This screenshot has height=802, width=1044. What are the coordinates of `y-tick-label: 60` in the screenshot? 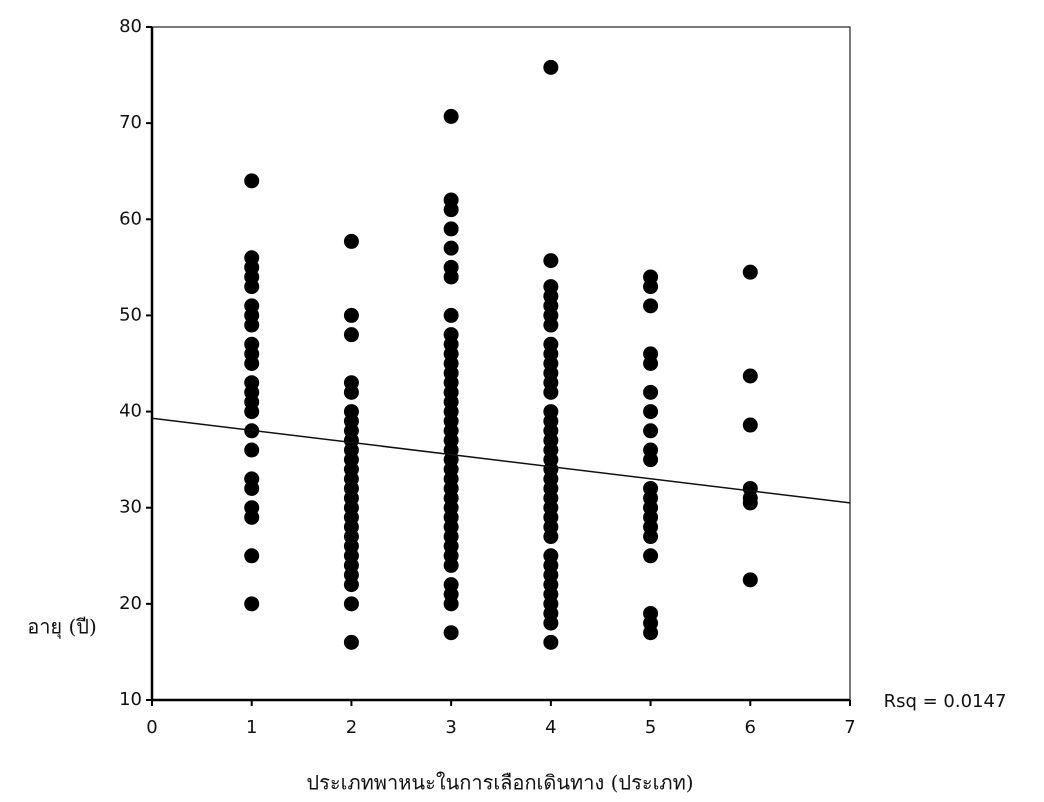 It's located at (130, 218).